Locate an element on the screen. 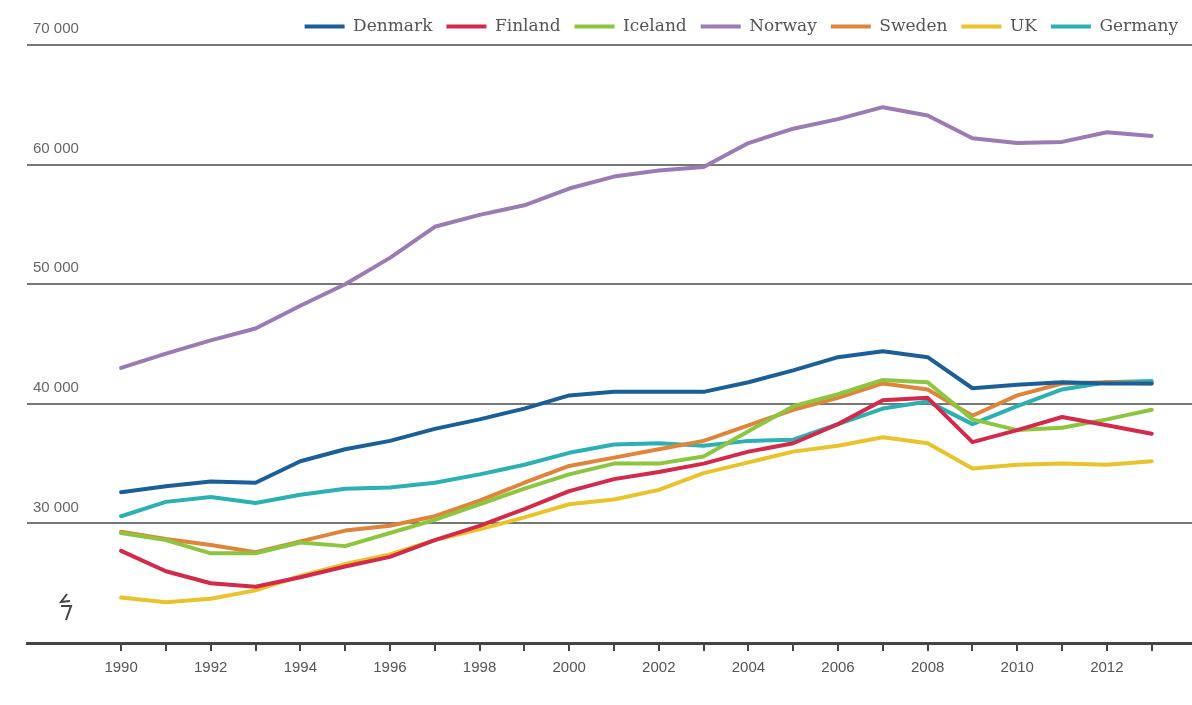 The width and height of the screenshot is (1192, 705). legend-label: Germany is located at coordinates (1139, 24).